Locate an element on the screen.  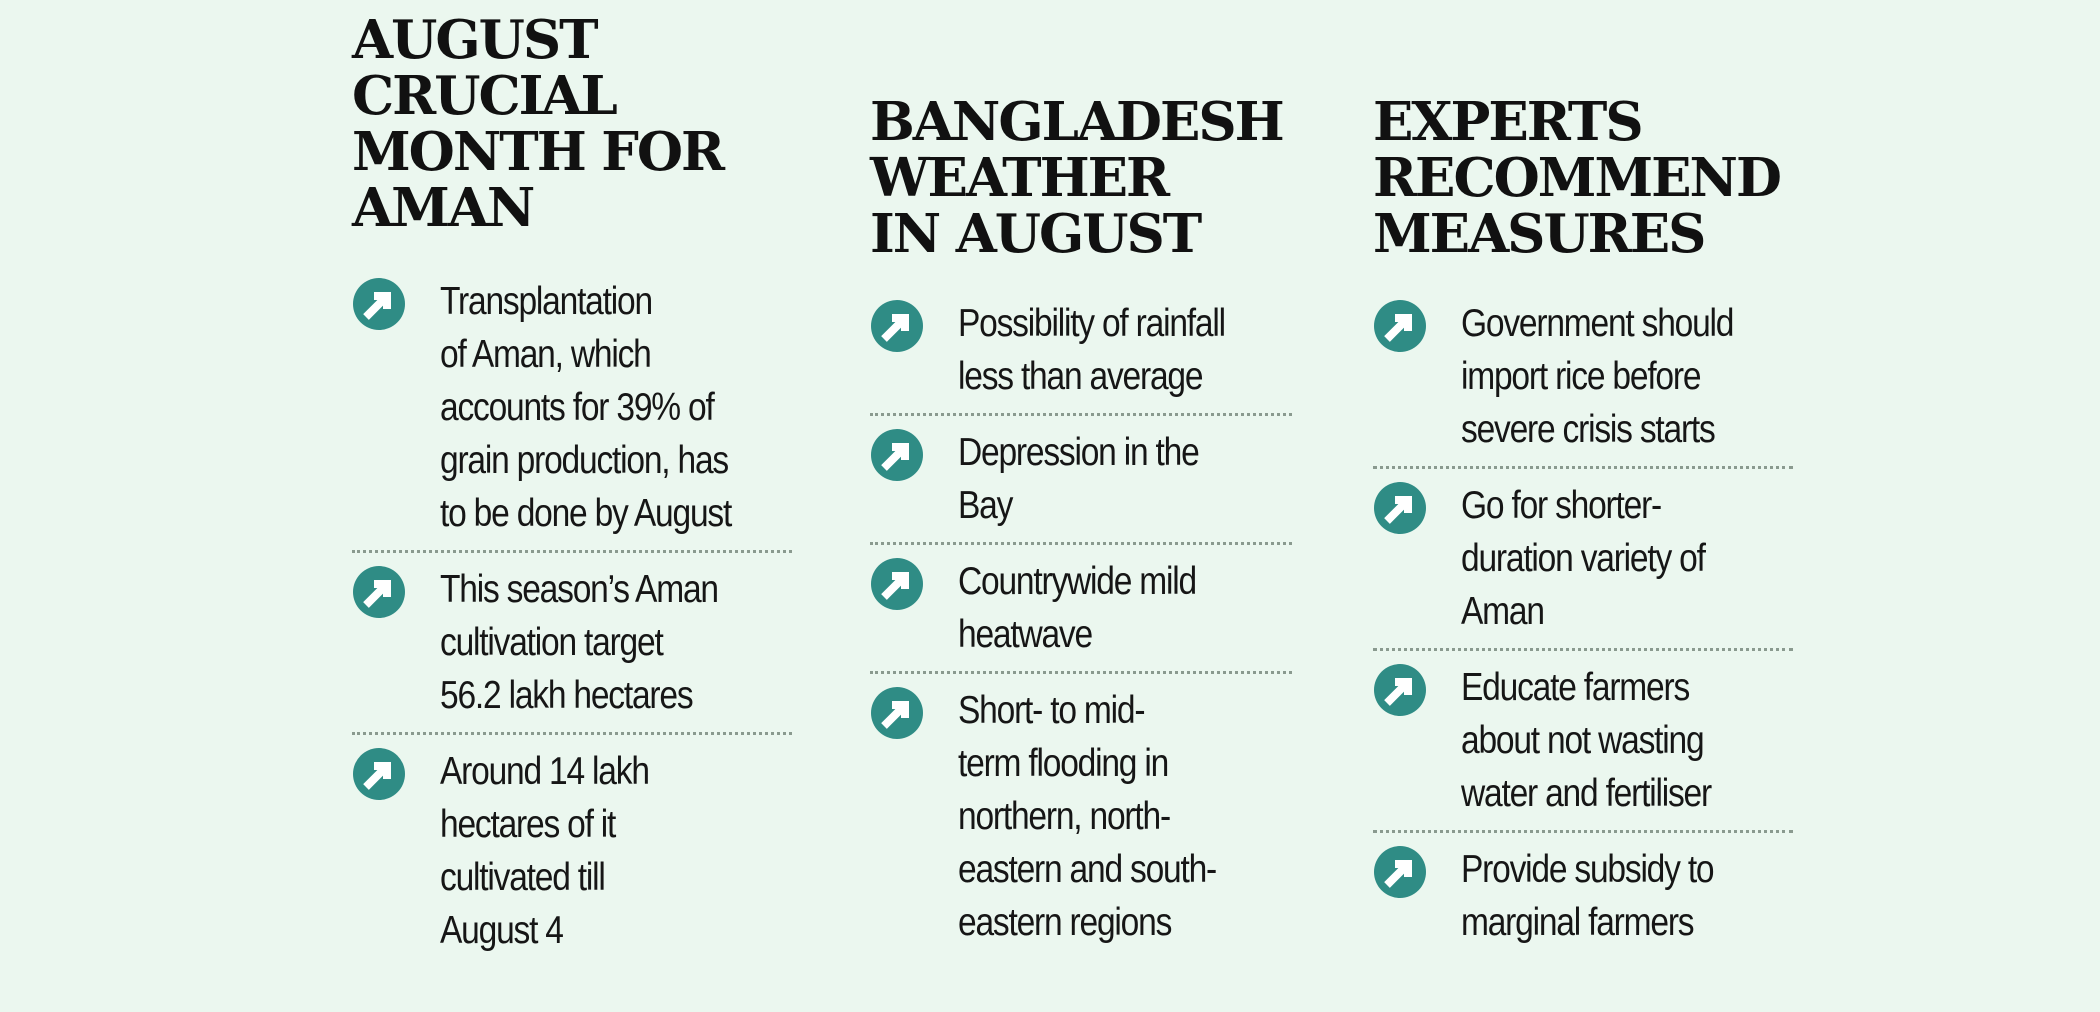
column-heading: BANGLADESH WEATHER IN AUGUST is located at coordinates (1077, 178).